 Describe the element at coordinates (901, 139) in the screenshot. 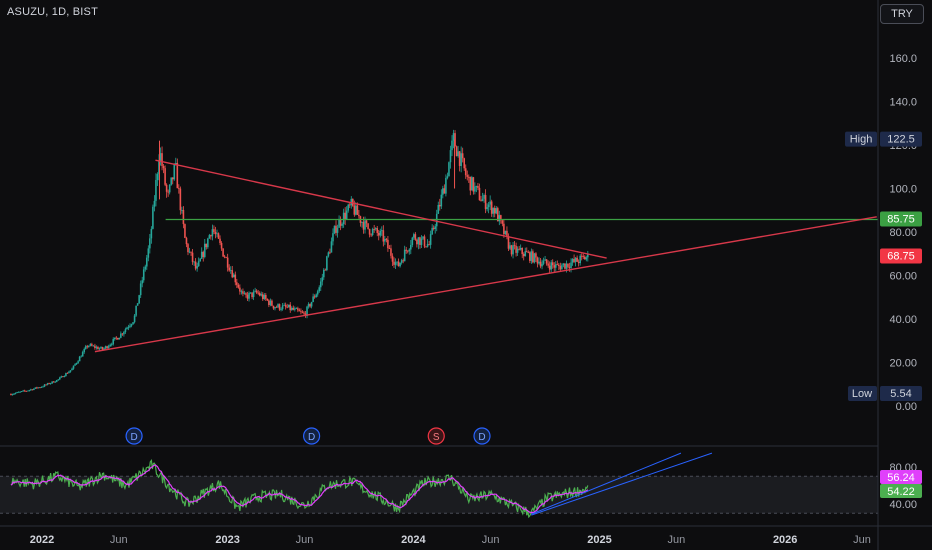

I see `high-value-bg` at that location.